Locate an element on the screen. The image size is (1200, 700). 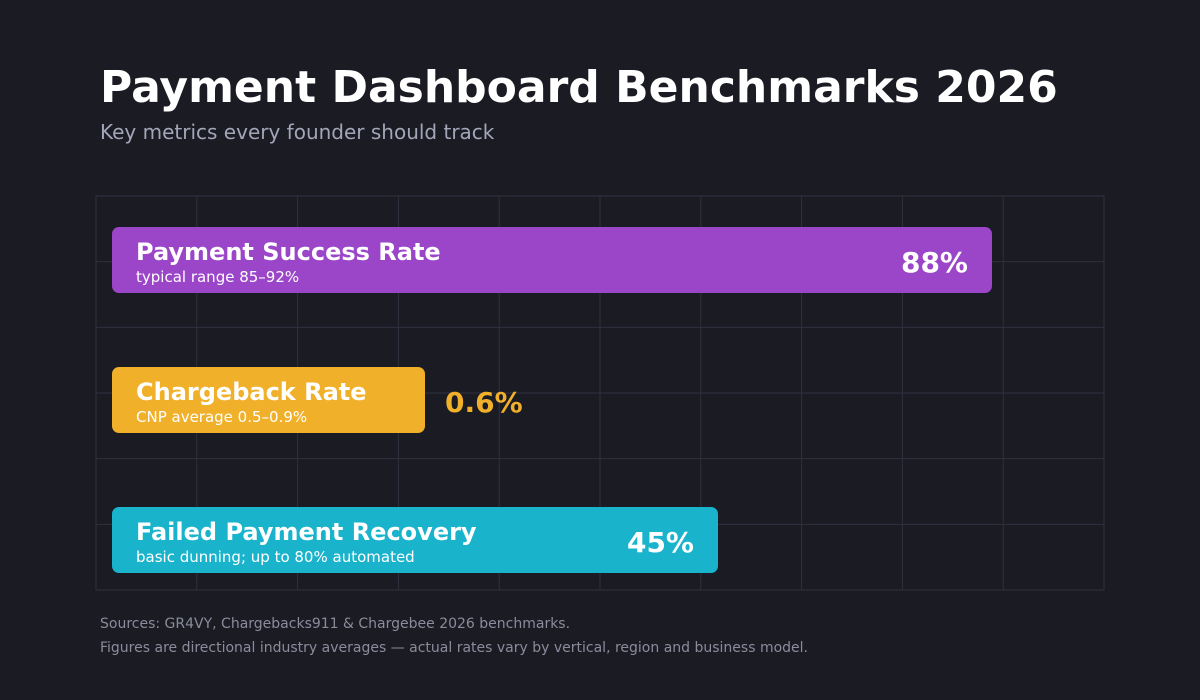
bar-note: basic dunning; up to 80% automated is located at coordinates (275, 557).